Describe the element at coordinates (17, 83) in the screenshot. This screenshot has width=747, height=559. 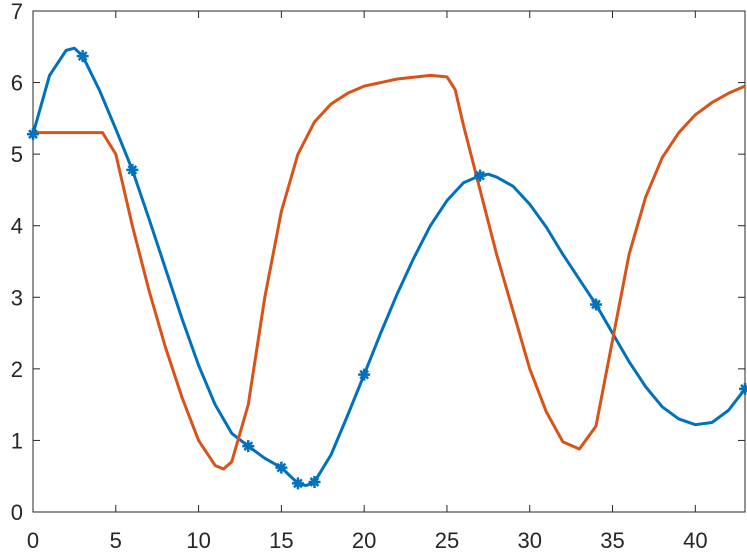
I see `y-tick-label: 6` at that location.